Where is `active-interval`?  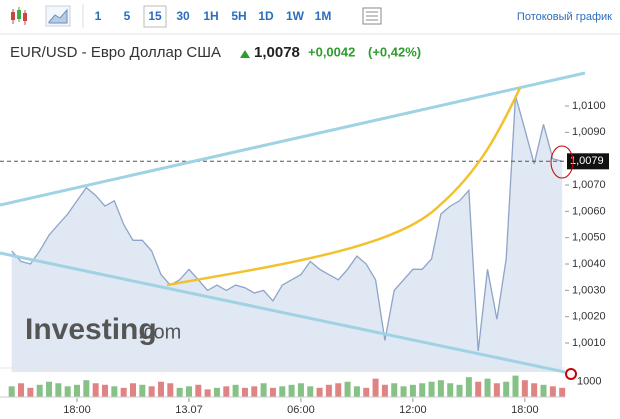
active-interval is located at coordinates (155, 16).